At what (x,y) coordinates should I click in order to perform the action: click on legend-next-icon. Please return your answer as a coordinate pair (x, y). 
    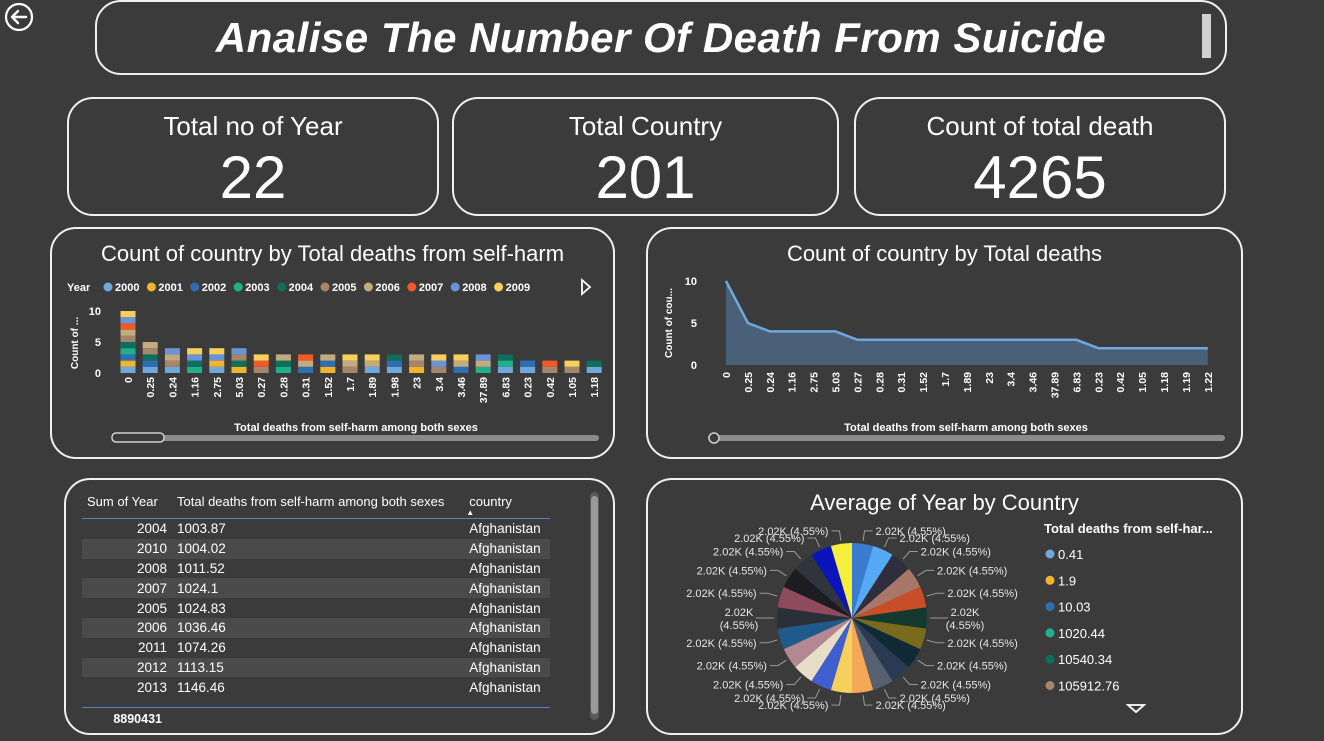
    Looking at the image, I should click on (586, 287).